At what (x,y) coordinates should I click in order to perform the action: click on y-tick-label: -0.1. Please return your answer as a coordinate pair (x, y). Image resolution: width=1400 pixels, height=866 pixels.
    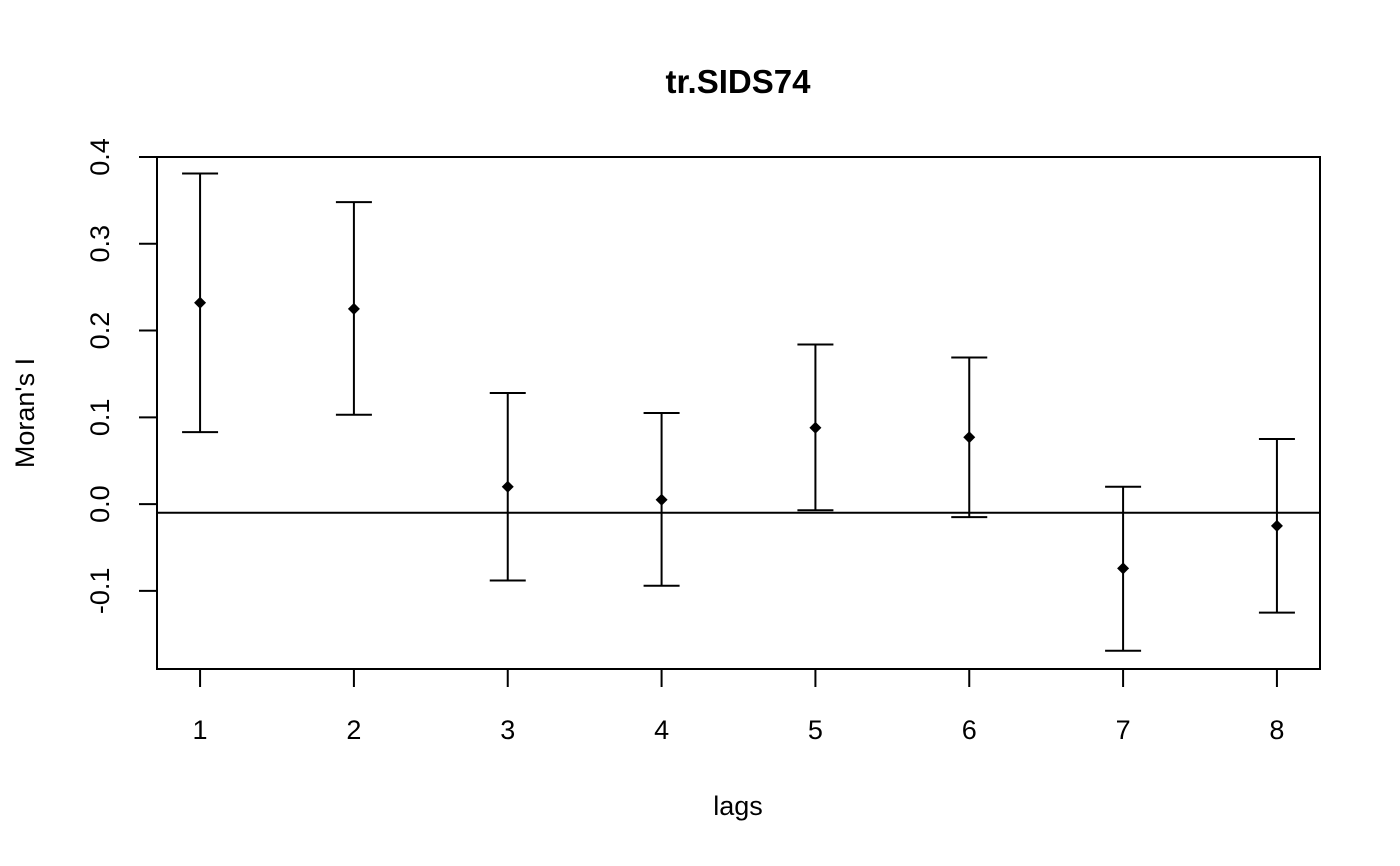
    Looking at the image, I should click on (100, 591).